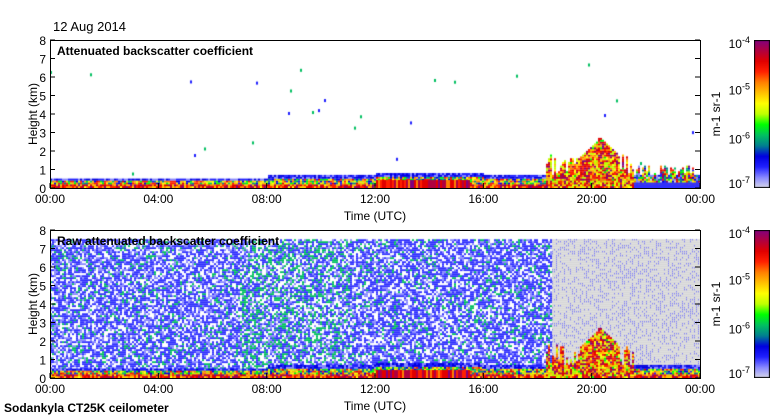 This screenshot has width=780, height=420. What do you see at coordinates (155, 51) in the screenshot?
I see `panel-title: Attenuated backscatter coefficient` at bounding box center [155, 51].